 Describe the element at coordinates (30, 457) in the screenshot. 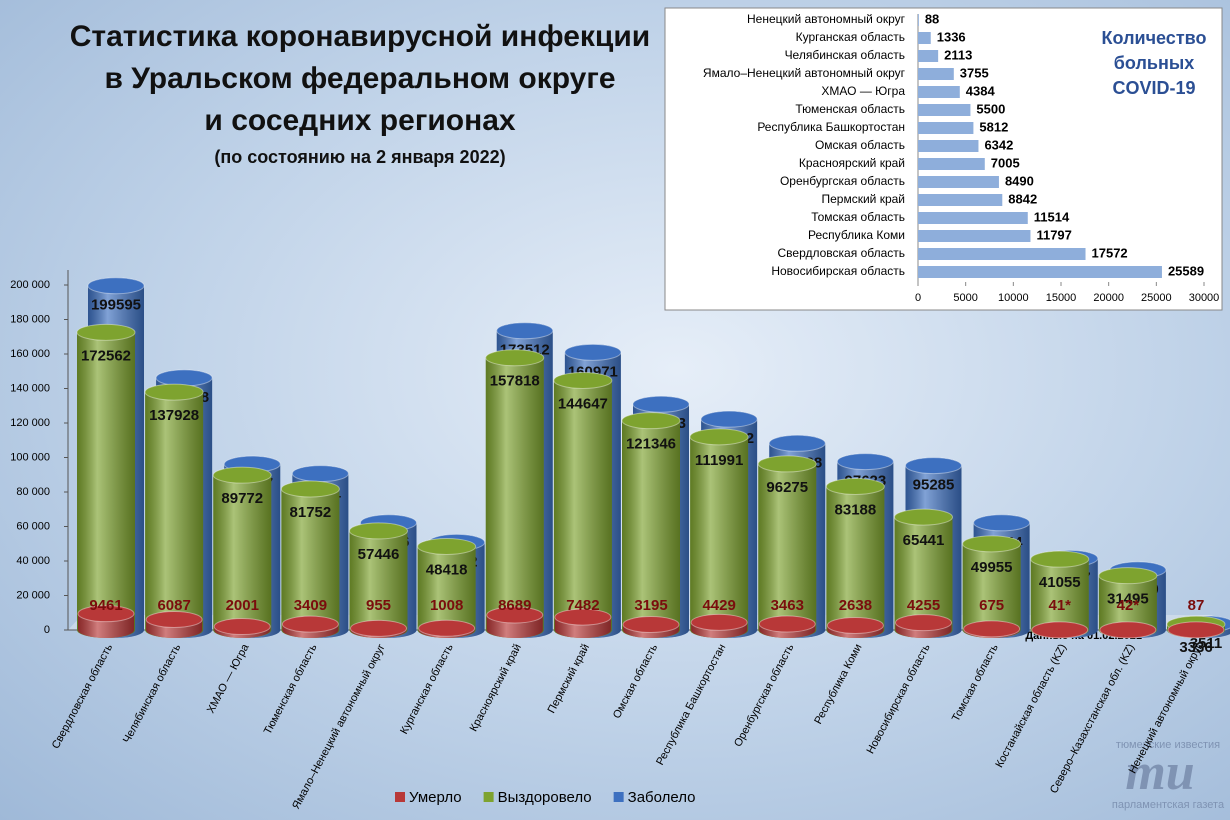

I see `y-tick-label: 100 000` at that location.